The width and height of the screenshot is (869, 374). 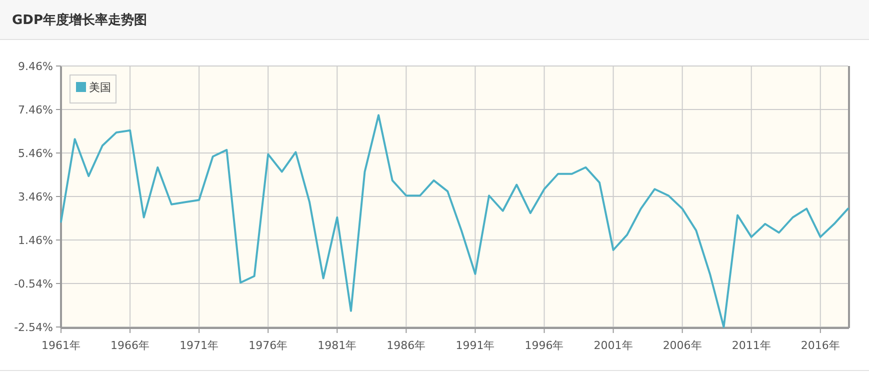 What do you see at coordinates (475, 345) in the screenshot?
I see `x-tick-label: 1991年` at bounding box center [475, 345].